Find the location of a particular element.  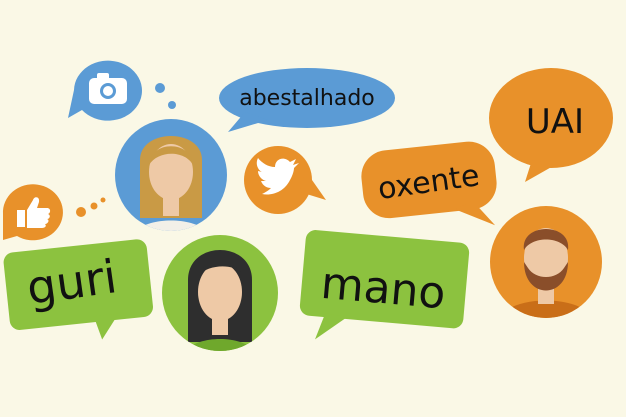

avatar-bearded-man is located at coordinates (546, 262).